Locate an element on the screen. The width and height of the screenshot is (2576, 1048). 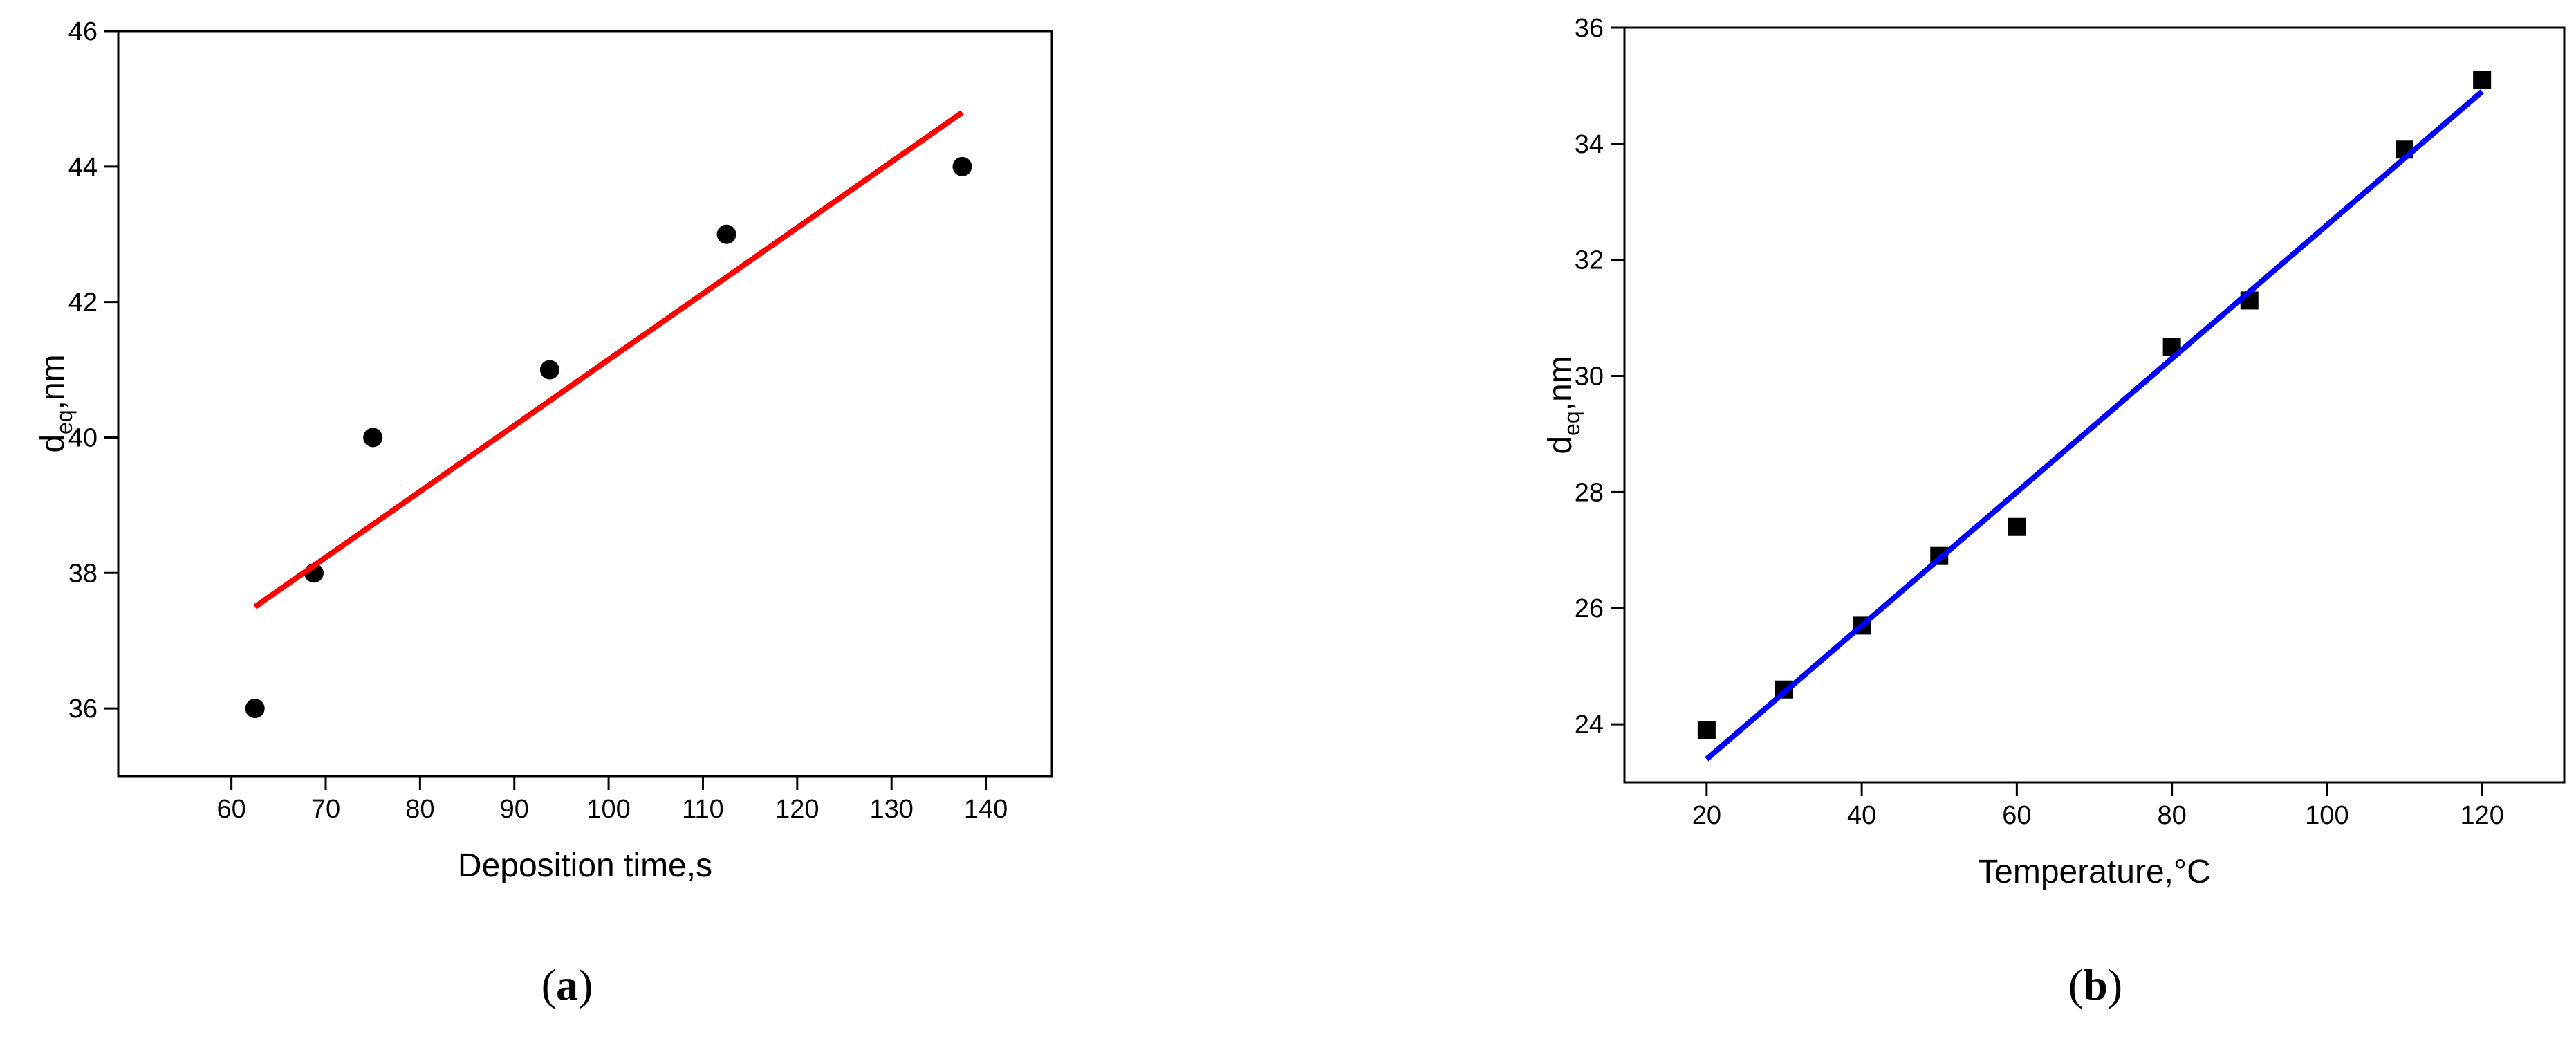
panel-label: (a) is located at coordinates (567, 985).